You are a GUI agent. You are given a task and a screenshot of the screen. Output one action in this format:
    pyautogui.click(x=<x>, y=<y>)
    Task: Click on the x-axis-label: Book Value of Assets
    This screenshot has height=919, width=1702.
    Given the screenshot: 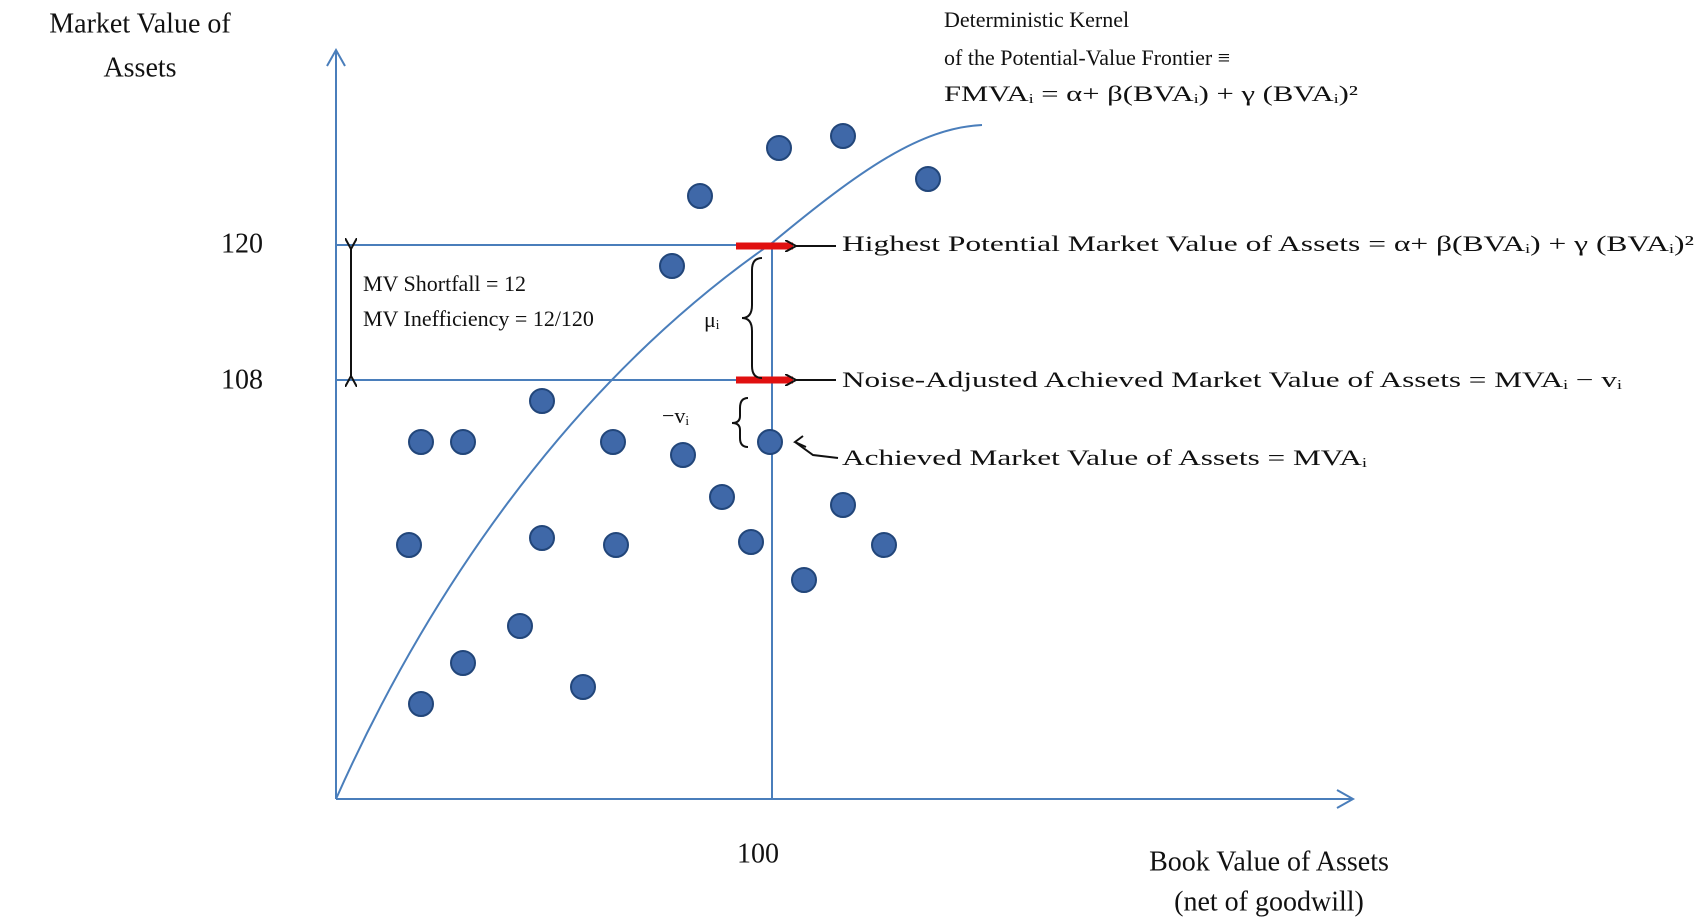 What is the action you would take?
    pyautogui.click(x=1269, y=861)
    